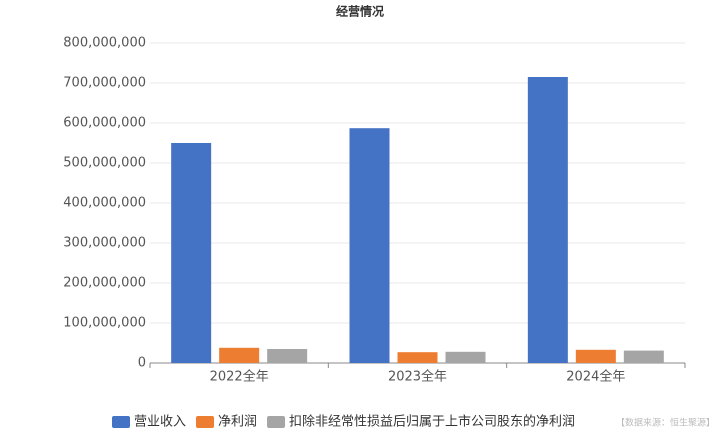 Image resolution: width=720 pixels, height=432 pixels. I want to click on y-tick-label: 300,000,000, so click(104, 243).